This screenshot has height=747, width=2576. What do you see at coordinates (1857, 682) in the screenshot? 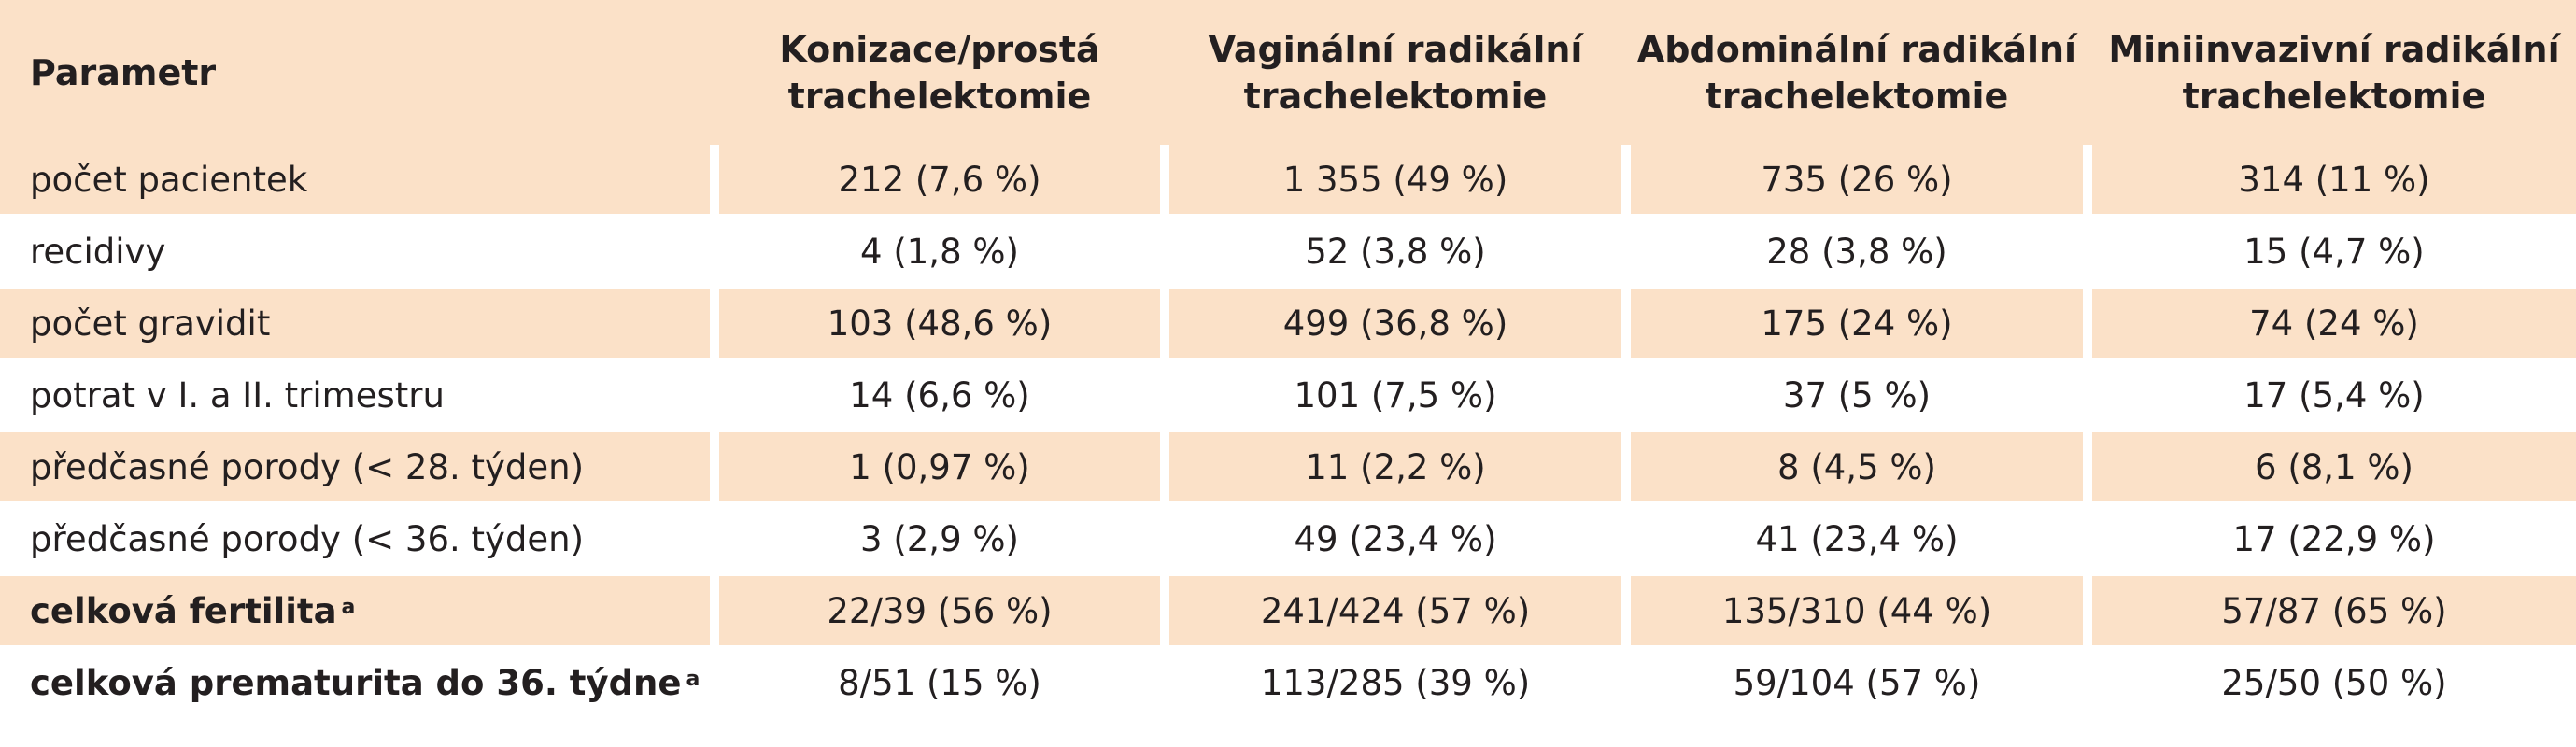
I see `cell-abdominal-radical: 59/104 (57 %)` at bounding box center [1857, 682].